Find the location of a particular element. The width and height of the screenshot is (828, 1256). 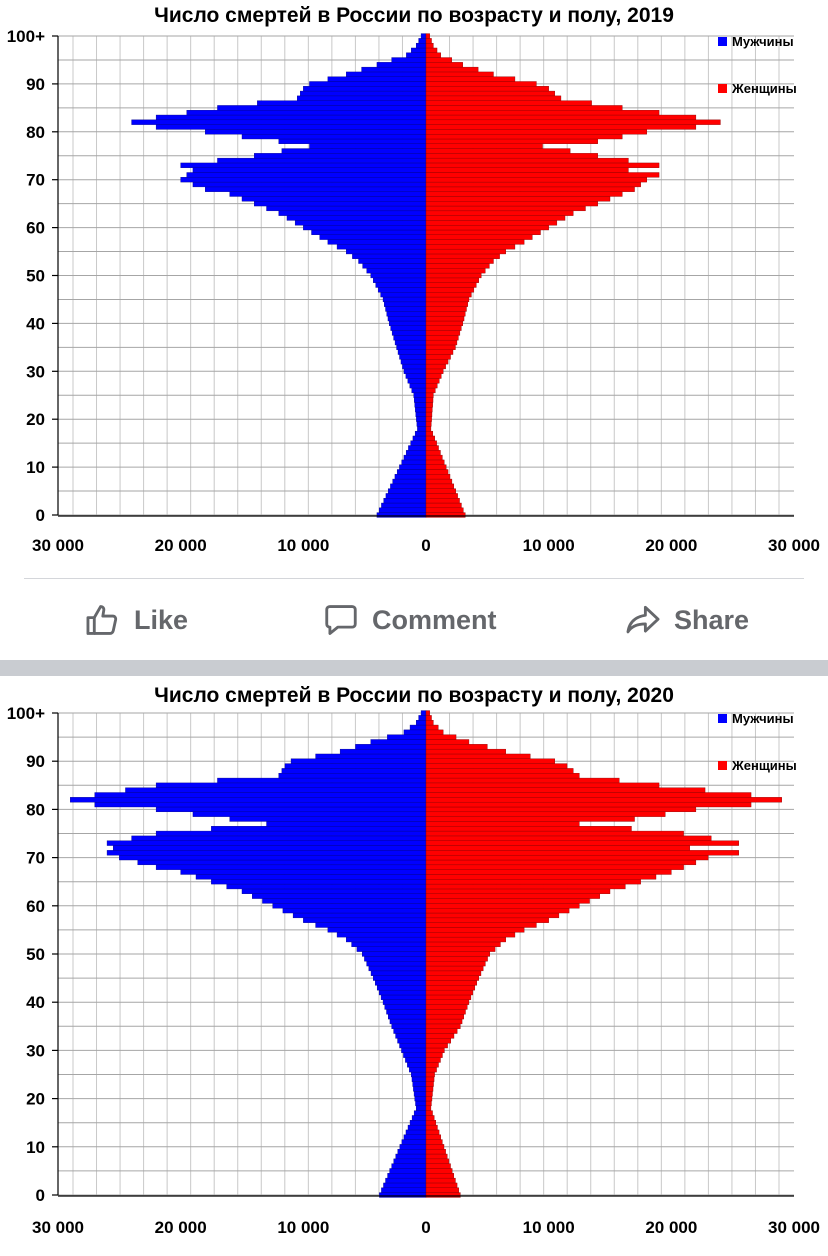

like-button: Like is located at coordinates (136, 620).